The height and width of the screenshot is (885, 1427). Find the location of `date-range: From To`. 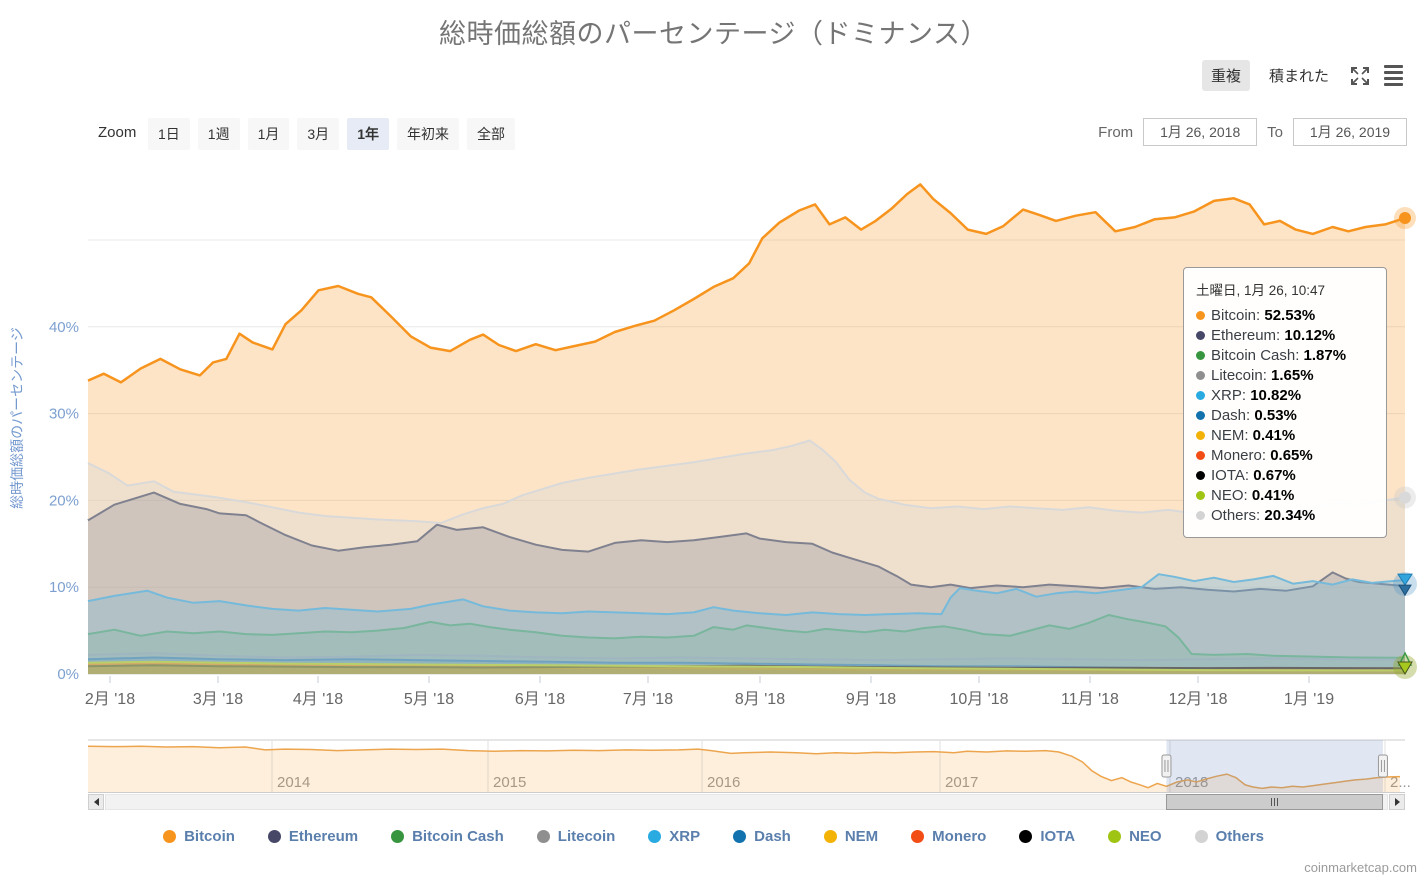

date-range: From To is located at coordinates (1252, 132).